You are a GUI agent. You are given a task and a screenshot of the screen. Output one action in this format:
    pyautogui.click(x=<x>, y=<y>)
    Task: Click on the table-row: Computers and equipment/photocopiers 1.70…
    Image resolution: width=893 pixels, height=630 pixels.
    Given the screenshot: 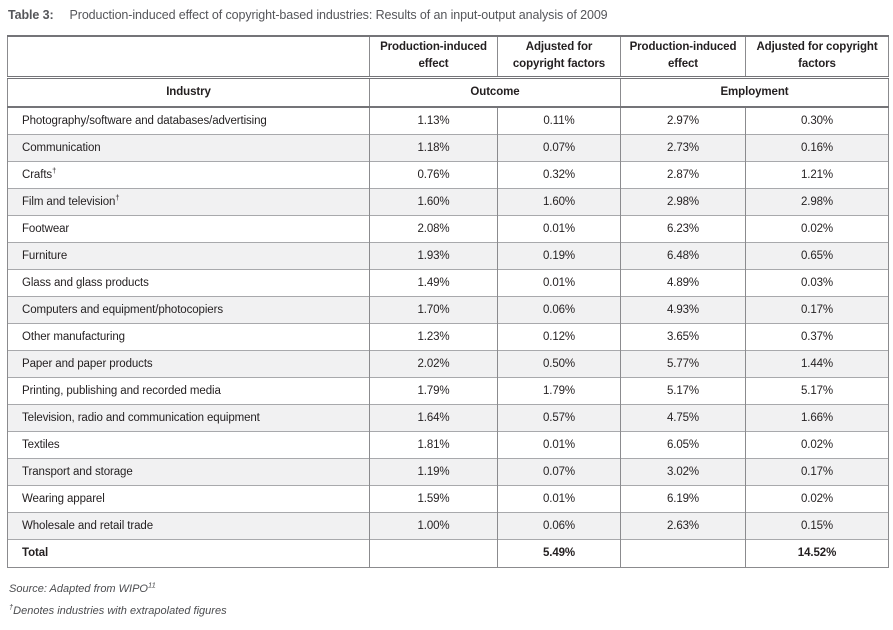 What is the action you would take?
    pyautogui.click(x=448, y=309)
    